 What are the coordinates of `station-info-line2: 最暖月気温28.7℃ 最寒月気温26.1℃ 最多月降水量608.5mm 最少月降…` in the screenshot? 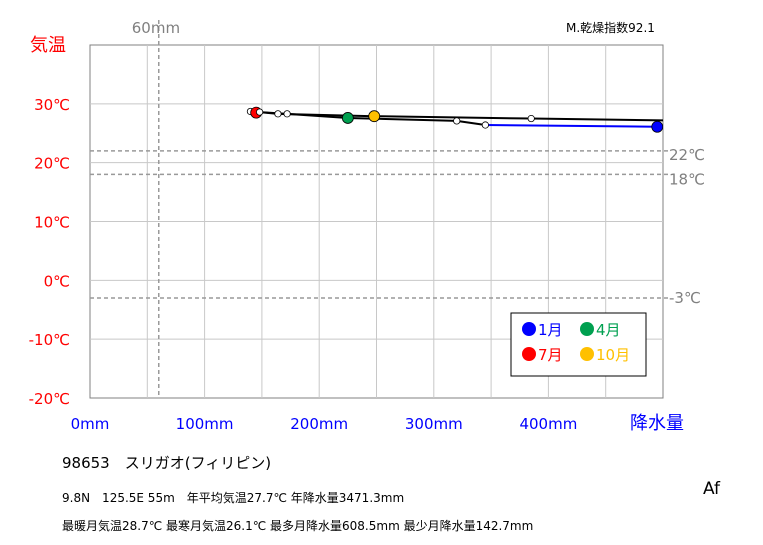 It's located at (297, 525).